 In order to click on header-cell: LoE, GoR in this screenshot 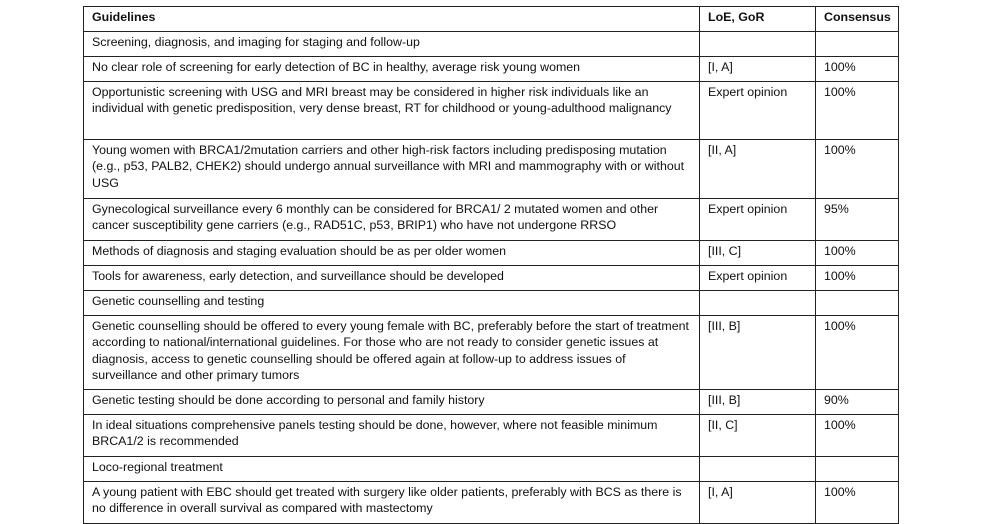, I will do `click(757, 19)`.